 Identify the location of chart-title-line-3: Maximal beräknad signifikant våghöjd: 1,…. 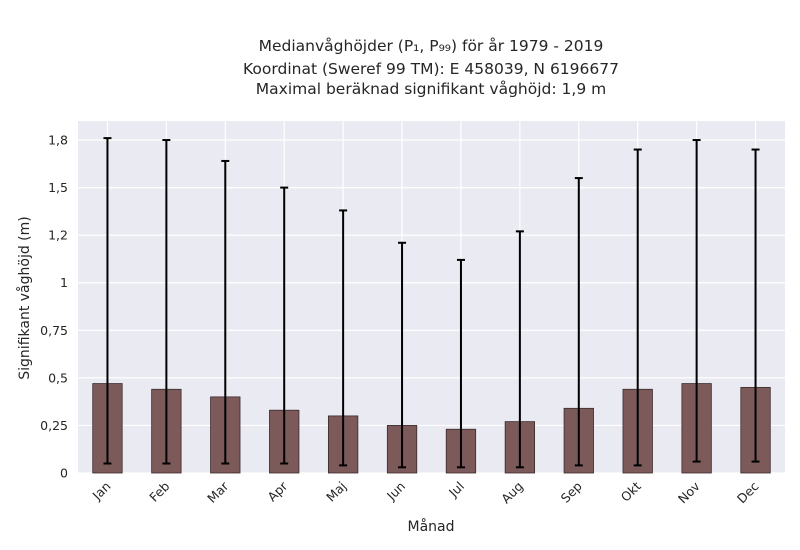
(431, 89).